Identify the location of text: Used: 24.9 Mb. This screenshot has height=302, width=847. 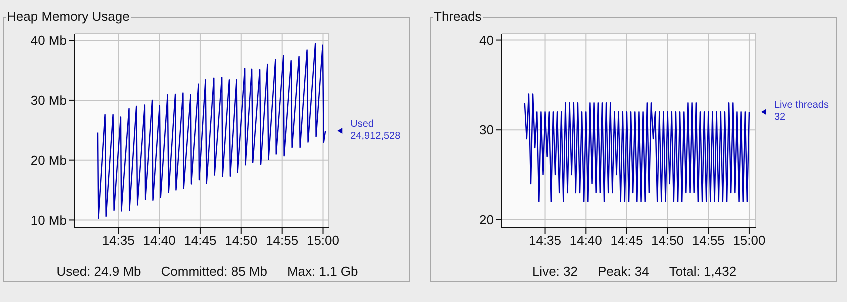
(99, 271).